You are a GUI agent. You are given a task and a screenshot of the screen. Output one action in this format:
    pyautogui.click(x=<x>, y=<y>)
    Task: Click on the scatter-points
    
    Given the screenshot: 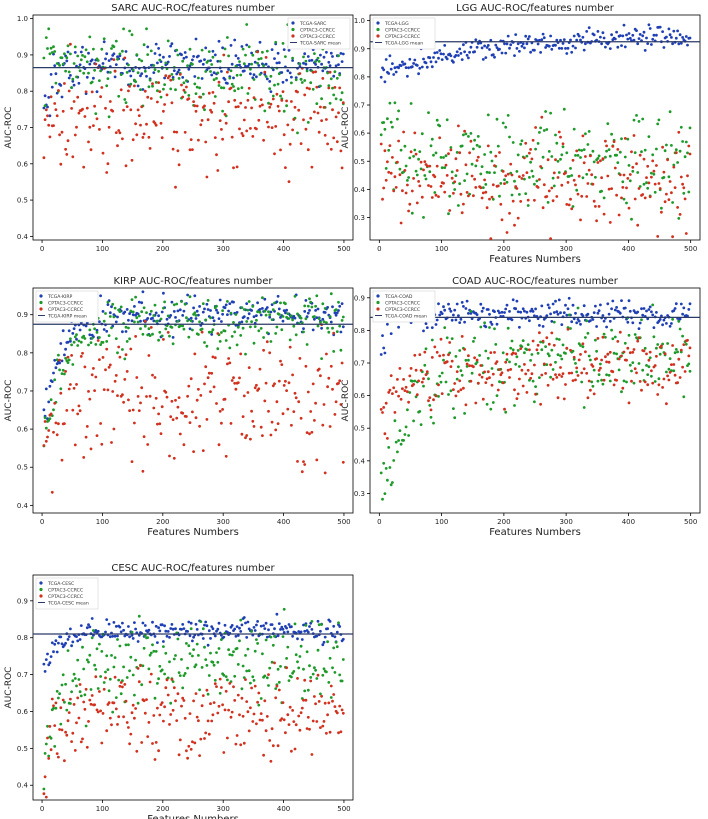 What is the action you would take?
    pyautogui.click(x=193, y=106)
    